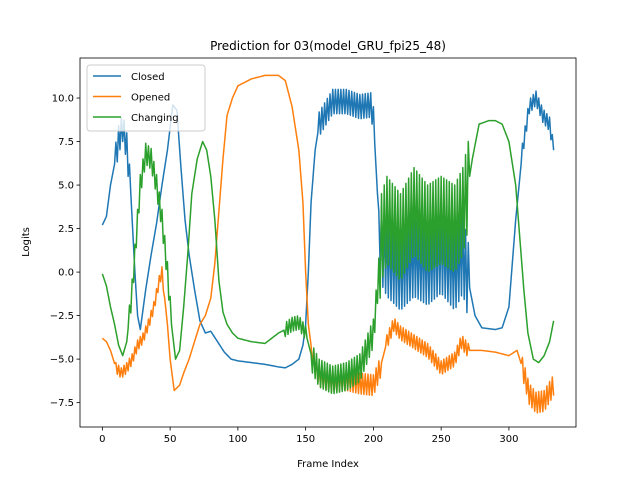 This screenshot has height=480, width=640. I want to click on legend-label: Opened, so click(150, 98).